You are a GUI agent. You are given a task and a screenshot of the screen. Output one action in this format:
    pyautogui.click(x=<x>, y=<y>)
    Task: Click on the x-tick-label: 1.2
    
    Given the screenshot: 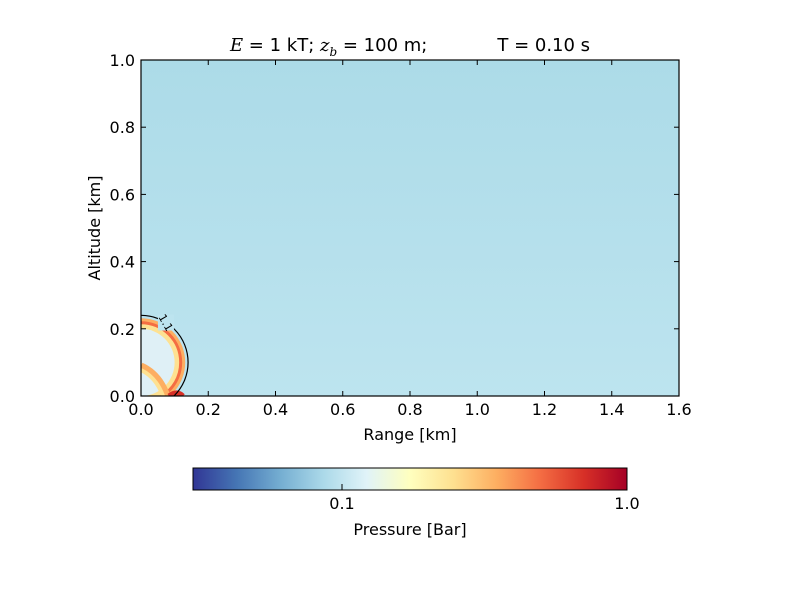 What is the action you would take?
    pyautogui.click(x=544, y=409)
    